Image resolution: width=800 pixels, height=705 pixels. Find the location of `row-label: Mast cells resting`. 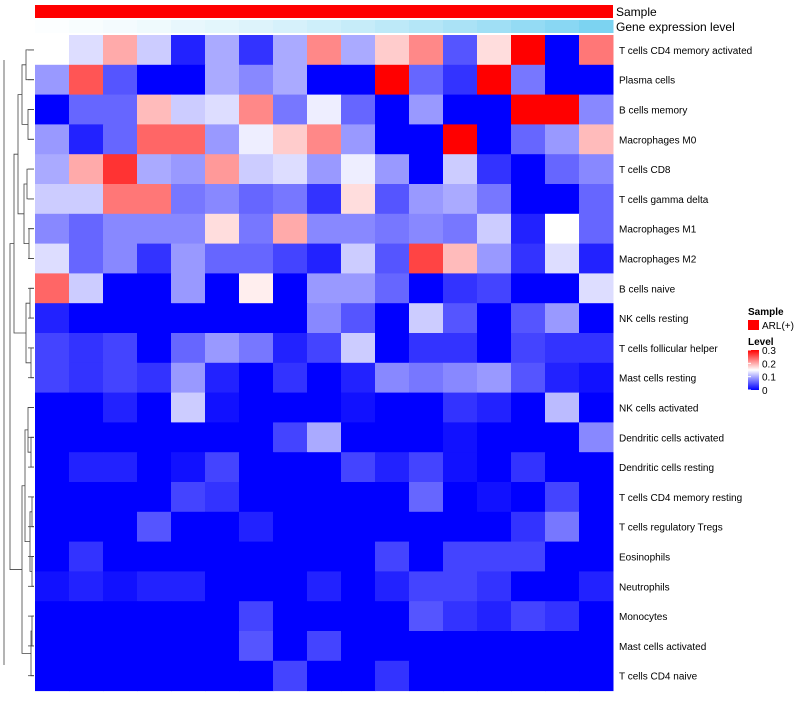

row-label: Mast cells resting is located at coordinates (657, 379).